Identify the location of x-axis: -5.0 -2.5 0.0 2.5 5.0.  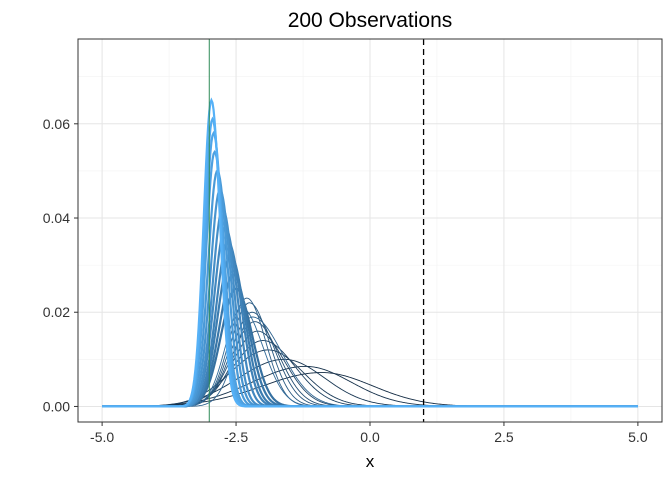
(369, 433).